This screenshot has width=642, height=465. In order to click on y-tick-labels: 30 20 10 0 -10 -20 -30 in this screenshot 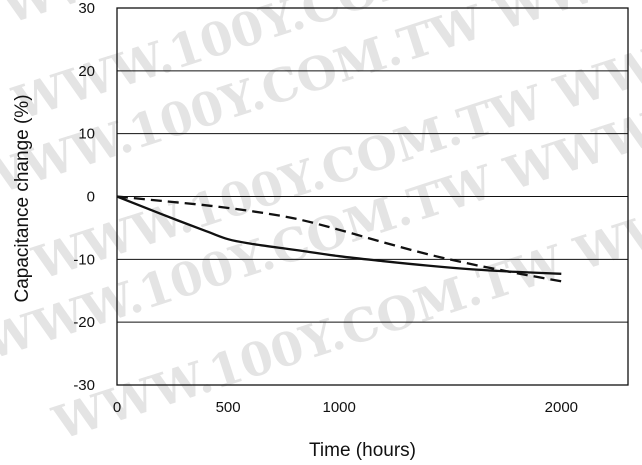, I will do `click(84, 197)`.